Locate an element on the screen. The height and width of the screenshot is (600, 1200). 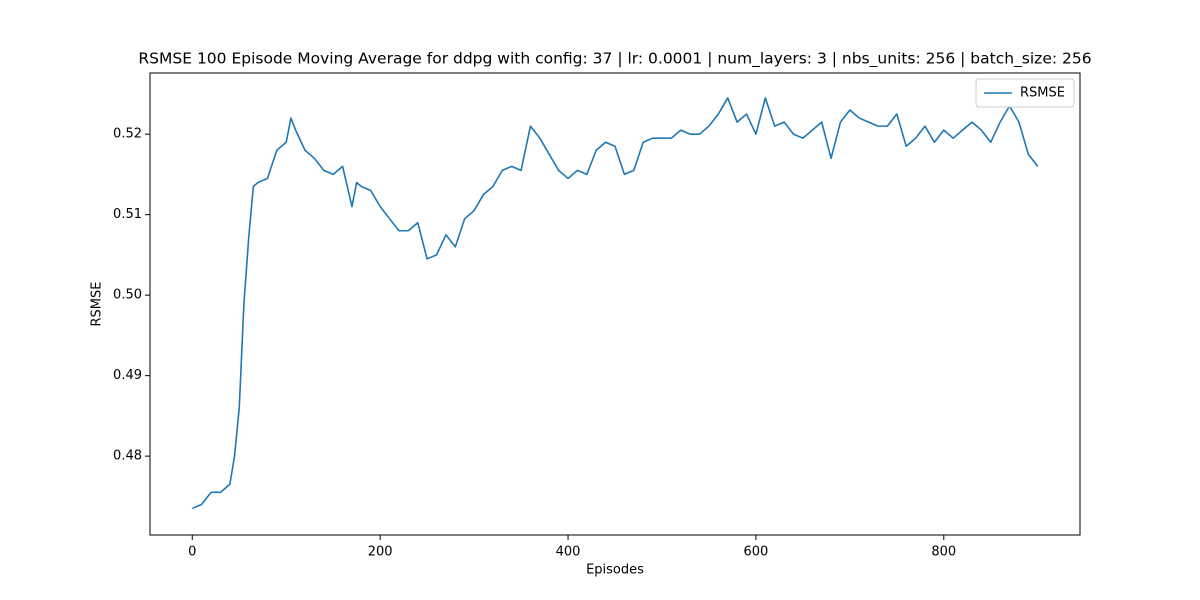
y-axis-label: RSMSE is located at coordinates (97, 304).